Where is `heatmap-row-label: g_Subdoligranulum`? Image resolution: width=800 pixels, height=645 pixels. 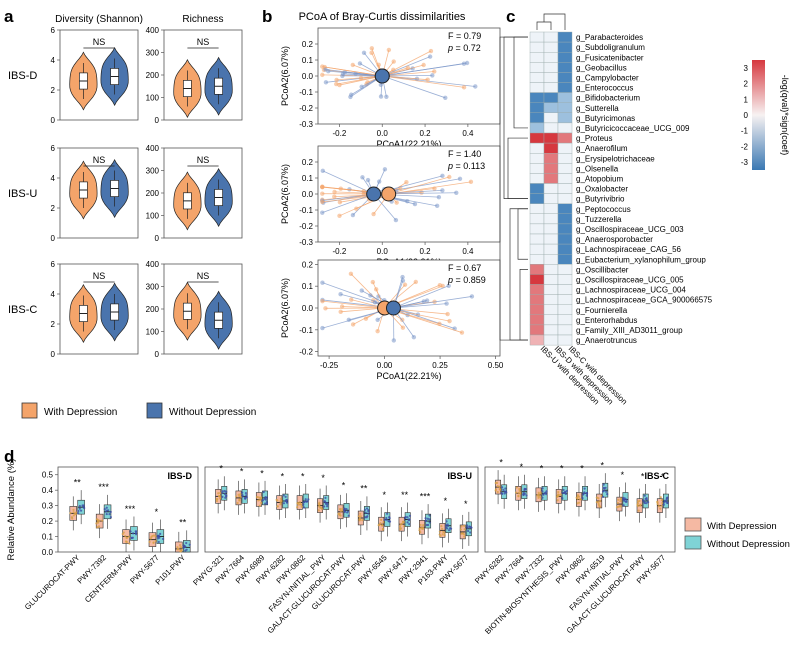
heatmap-row-label: g_Subdoligranulum is located at coordinates (610, 47).